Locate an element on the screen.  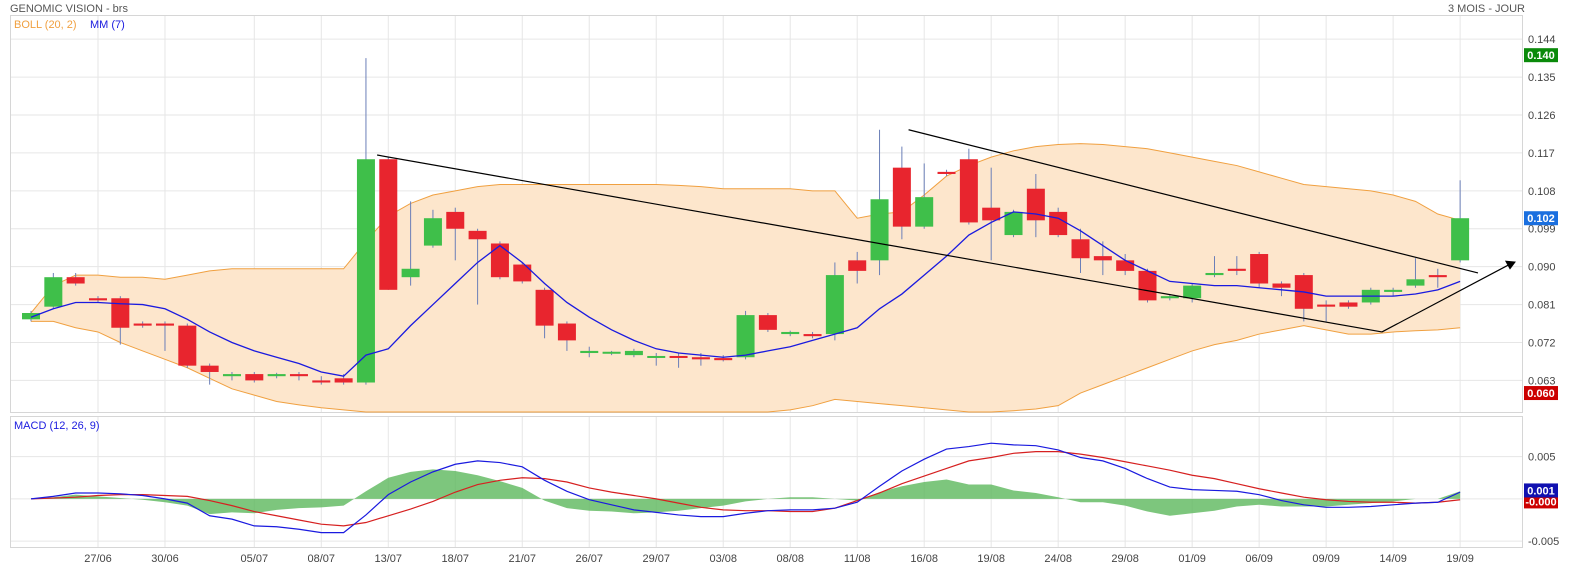
y-tick-label: 0.072 is located at coordinates (1542, 343).